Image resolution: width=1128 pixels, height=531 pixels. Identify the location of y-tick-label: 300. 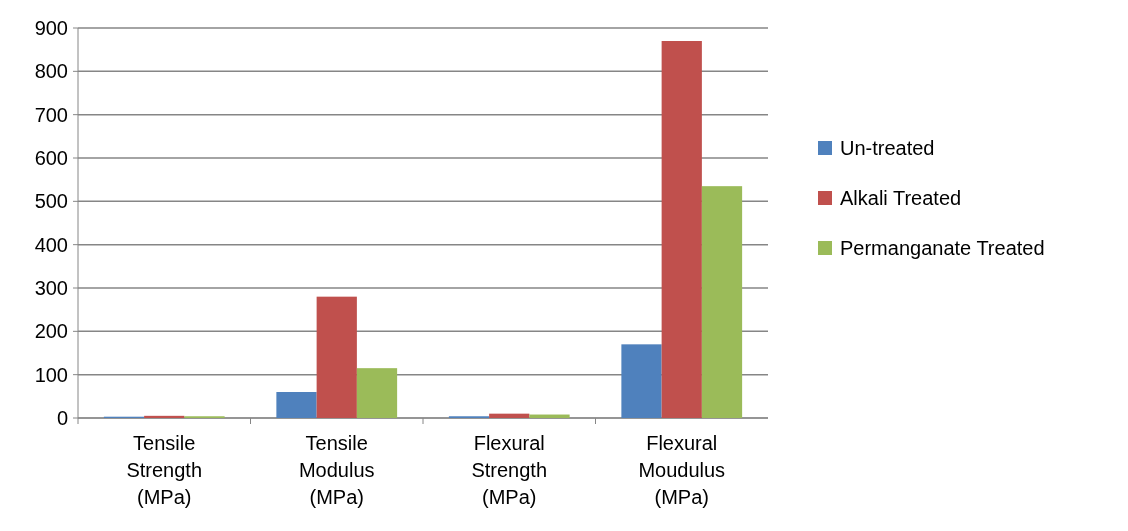
(51, 288).